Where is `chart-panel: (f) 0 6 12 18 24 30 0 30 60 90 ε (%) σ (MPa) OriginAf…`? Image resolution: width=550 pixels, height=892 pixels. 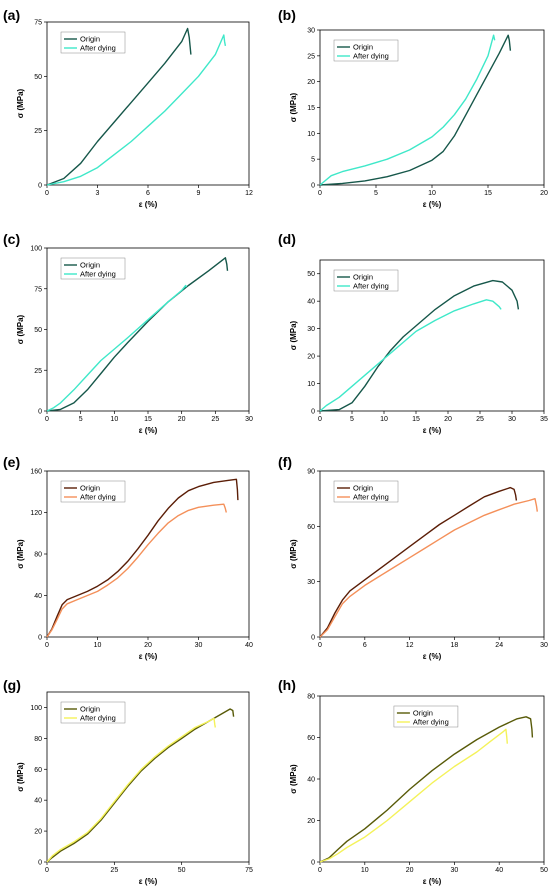
chart-panel: (f) 0 6 12 18 24 30 0 30 60 90 ε (%) σ (MPa) OriginAf… is located at coordinates (413, 557).